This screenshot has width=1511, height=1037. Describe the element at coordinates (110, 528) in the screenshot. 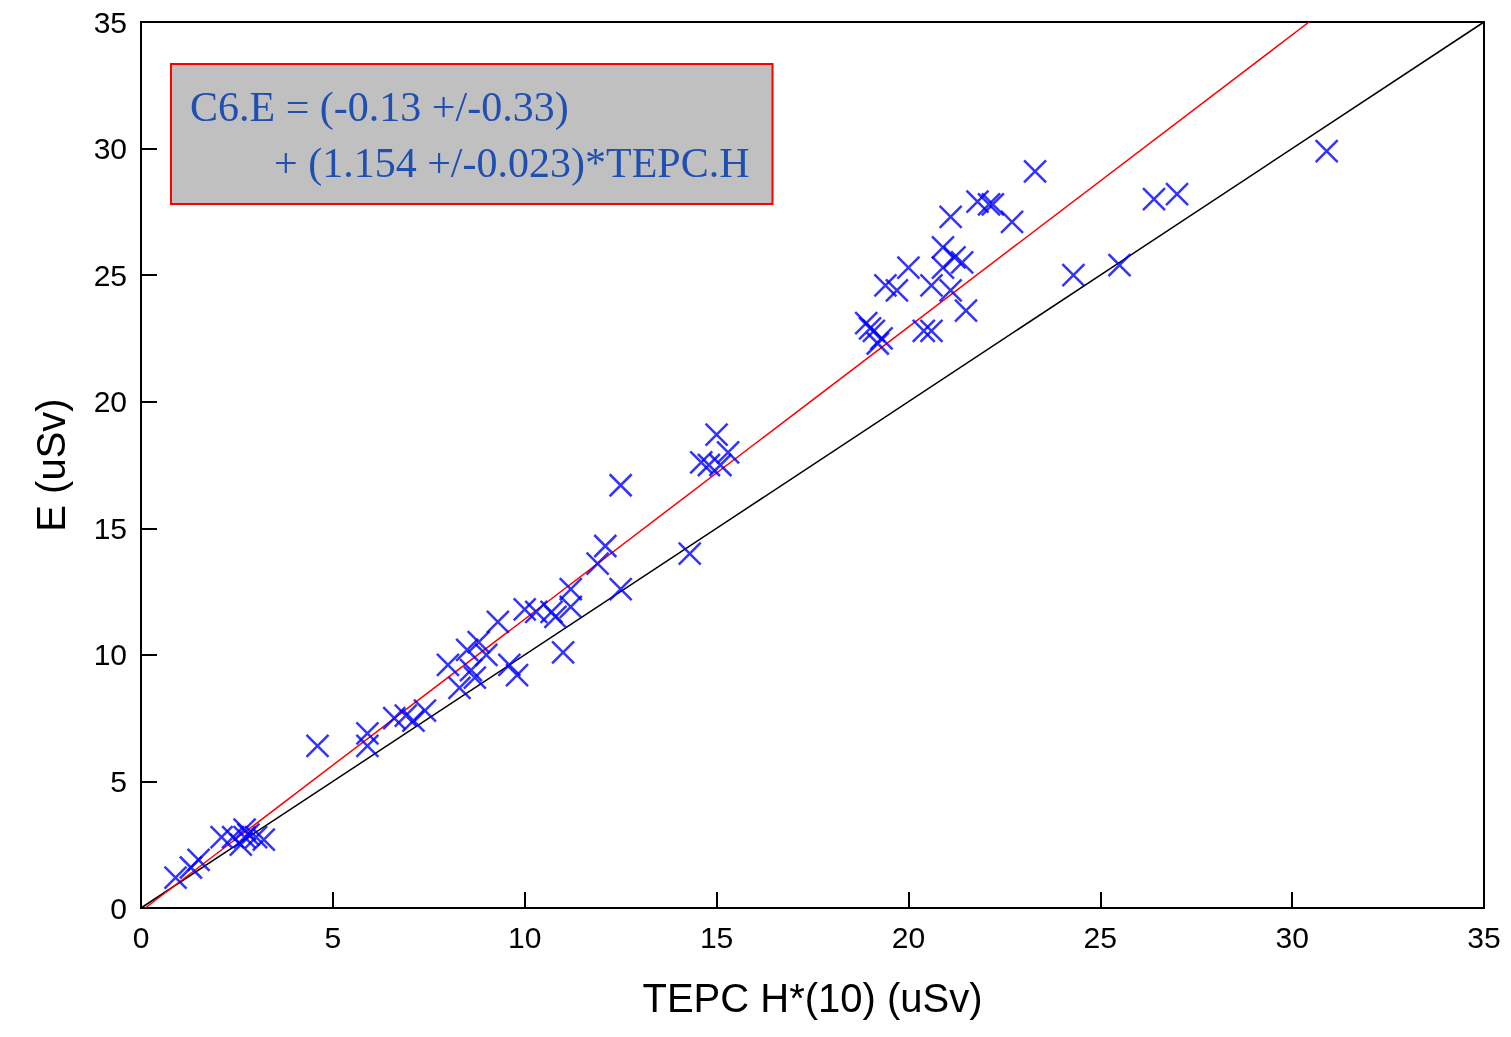

I see `y-tick-label: 15` at that location.